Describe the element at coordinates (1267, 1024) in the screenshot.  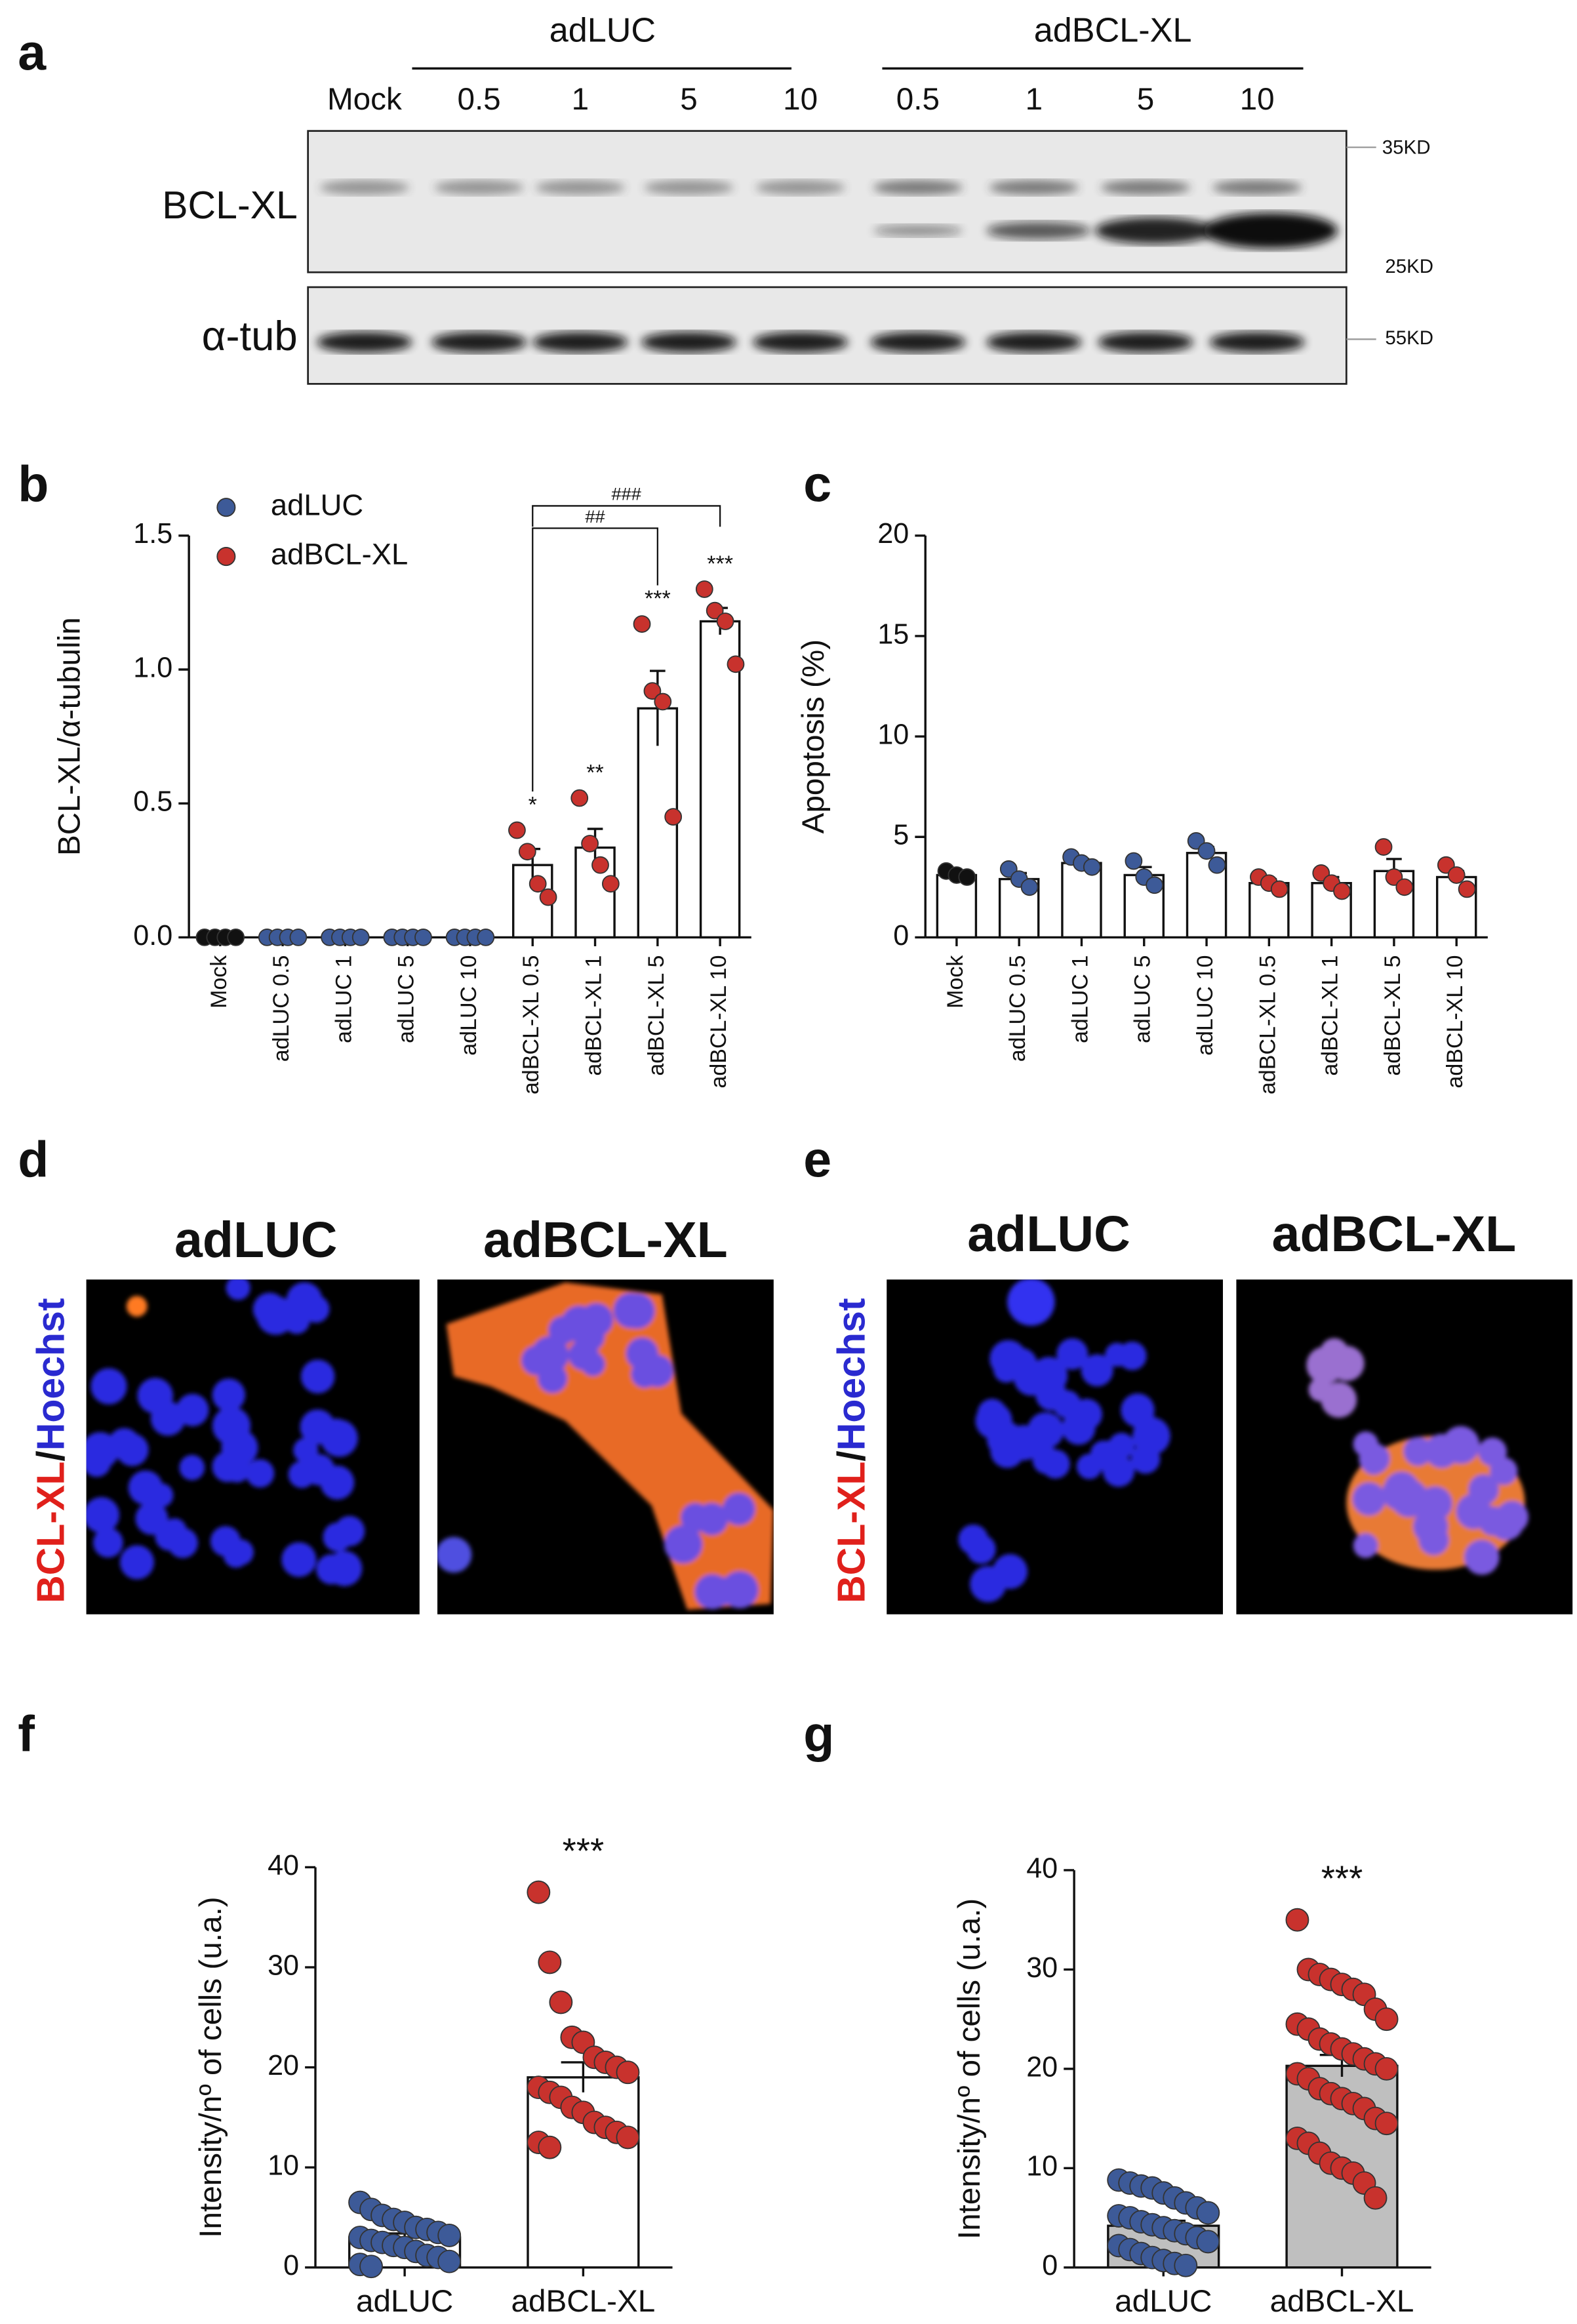
I see `x-tick-label: adBCL-XL 0.5` at that location.